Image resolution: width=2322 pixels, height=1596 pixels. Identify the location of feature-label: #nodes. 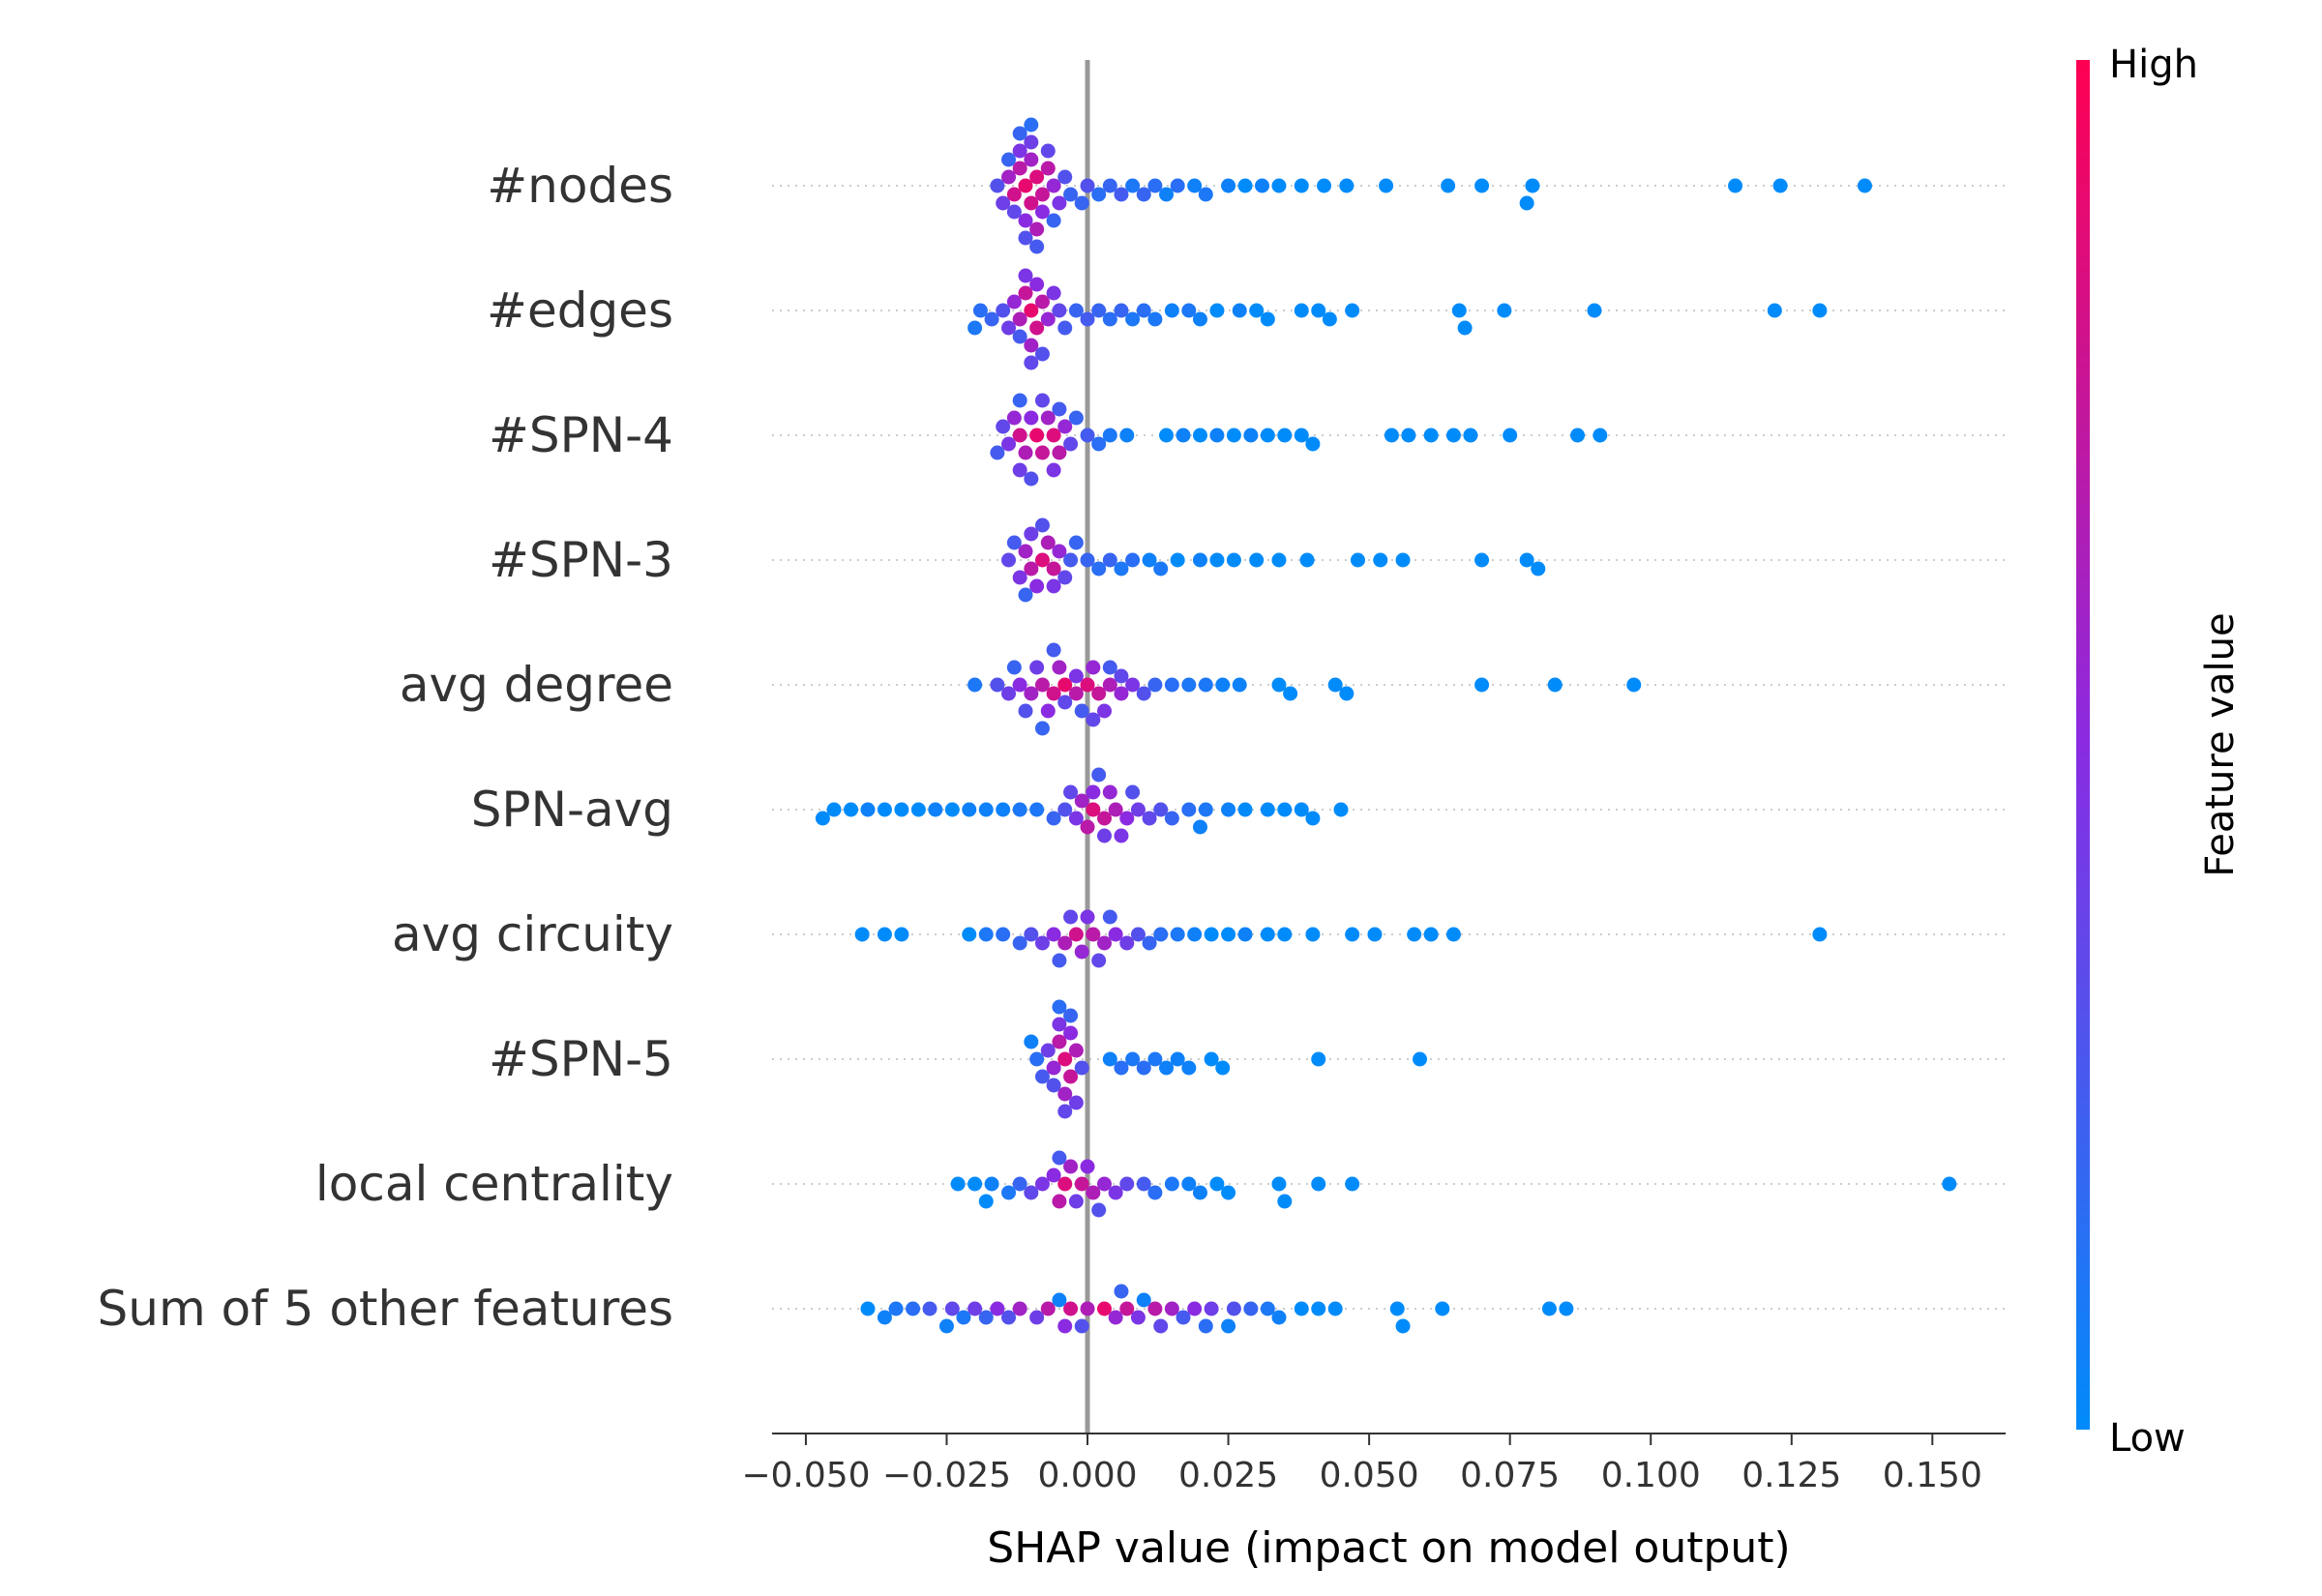
(580, 186).